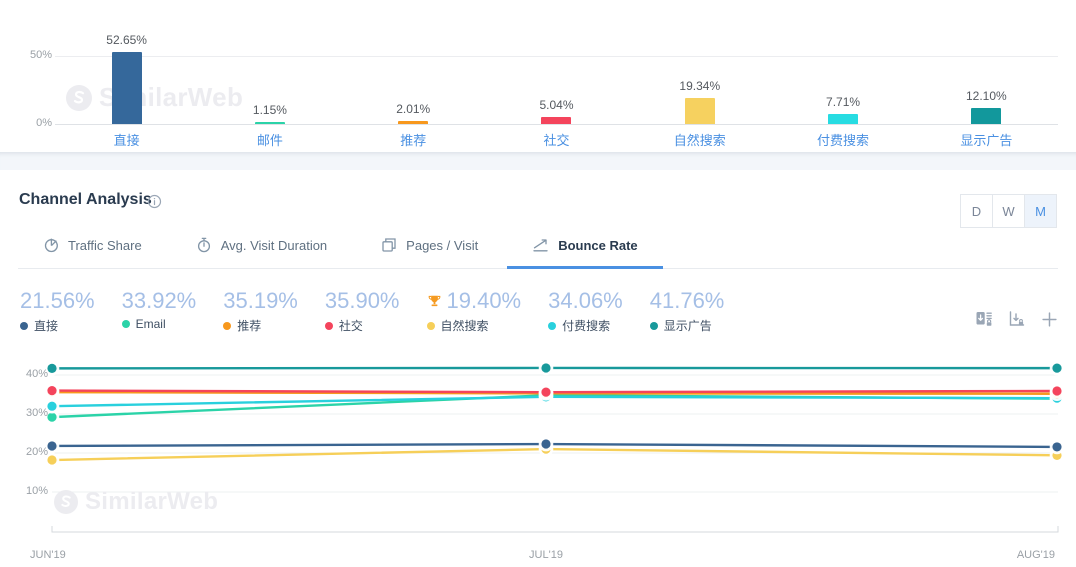 This screenshot has height=567, width=1076. What do you see at coordinates (154, 204) in the screenshot?
I see `info-icon` at bounding box center [154, 204].